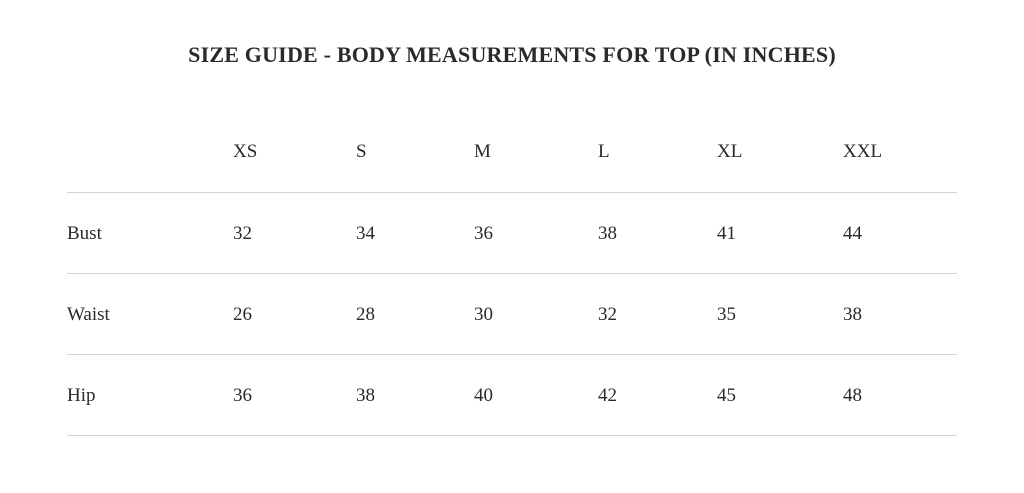 This screenshot has width=1024, height=493. Describe the element at coordinates (852, 395) in the screenshot. I see `table-cell: 48` at that location.